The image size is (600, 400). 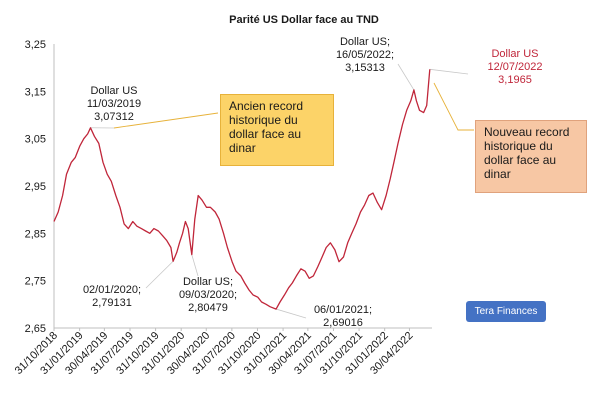 I want to click on annotation-label: 16/05/2022;, so click(x=365, y=55).